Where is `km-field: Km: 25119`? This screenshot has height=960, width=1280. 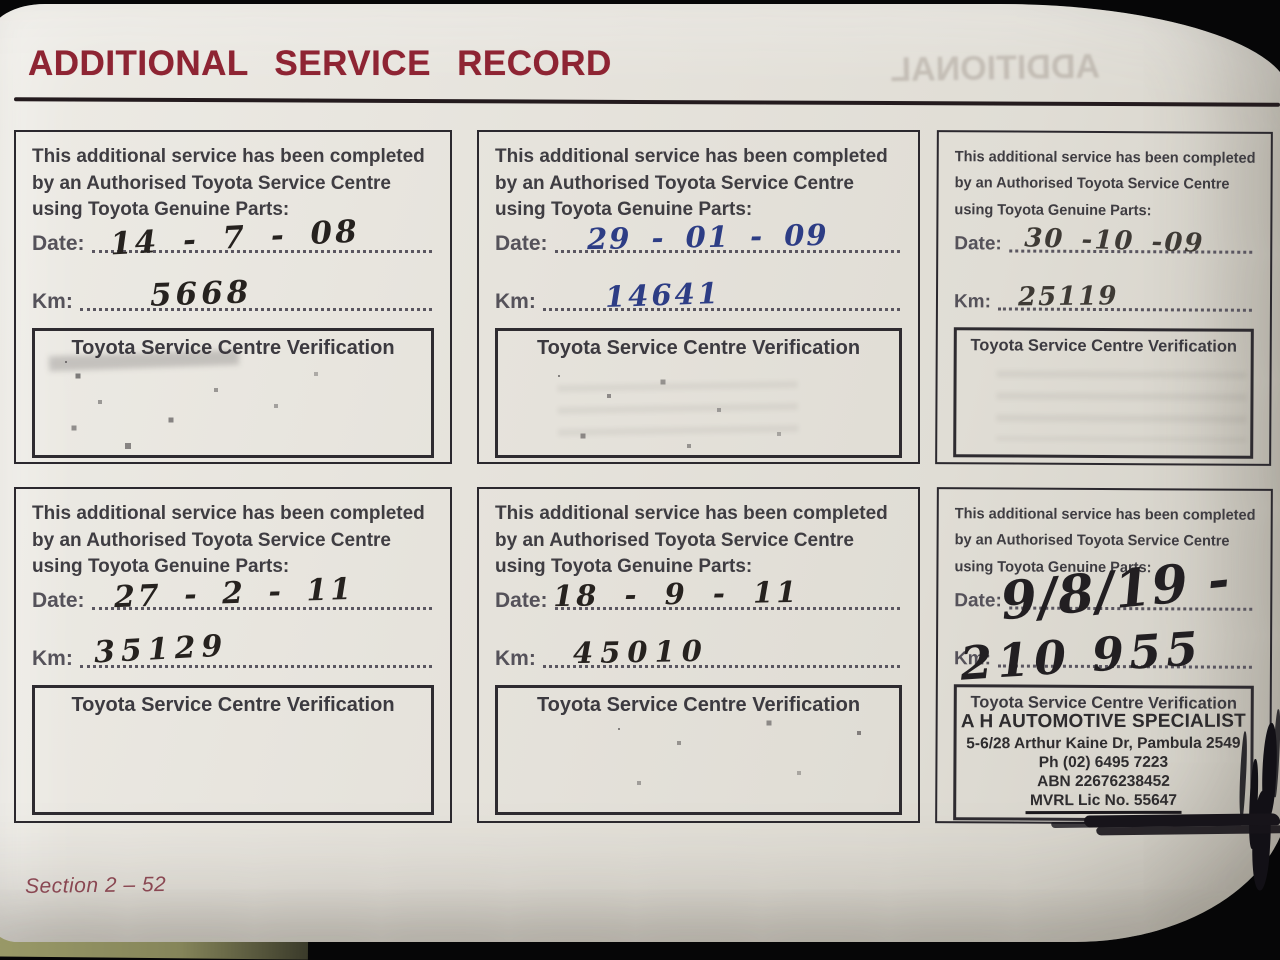 km-field: Km: 25119 is located at coordinates (1103, 298).